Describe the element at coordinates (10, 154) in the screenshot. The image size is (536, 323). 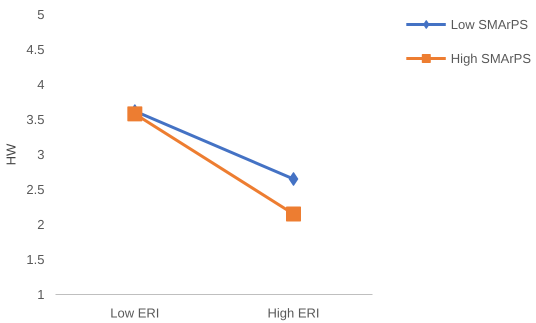
I see `y-axis-title: HW` at that location.